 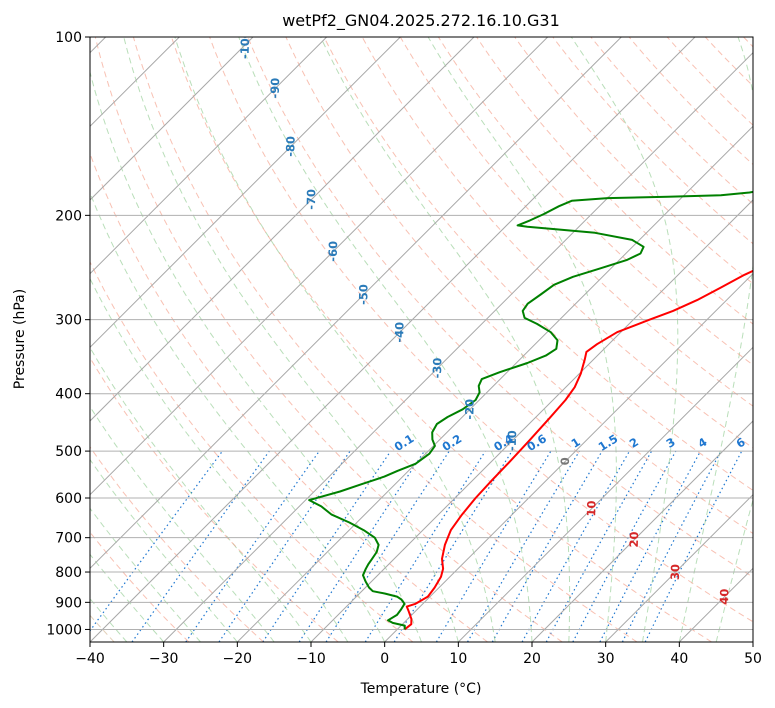 I want to click on isotherm-label: -70, so click(x=311, y=199).